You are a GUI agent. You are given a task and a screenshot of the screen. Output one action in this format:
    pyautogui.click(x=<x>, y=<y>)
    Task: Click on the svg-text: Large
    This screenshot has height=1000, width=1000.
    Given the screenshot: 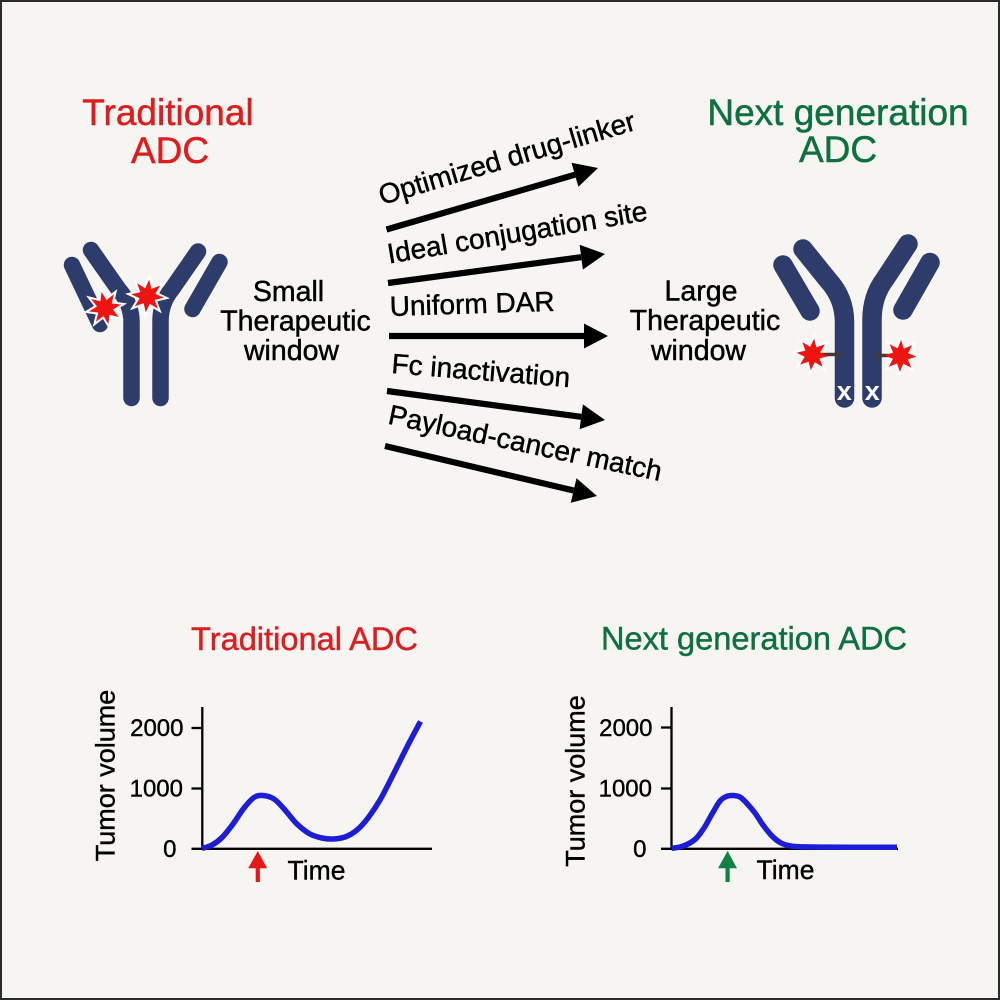 What is the action you would take?
    pyautogui.click(x=701, y=292)
    